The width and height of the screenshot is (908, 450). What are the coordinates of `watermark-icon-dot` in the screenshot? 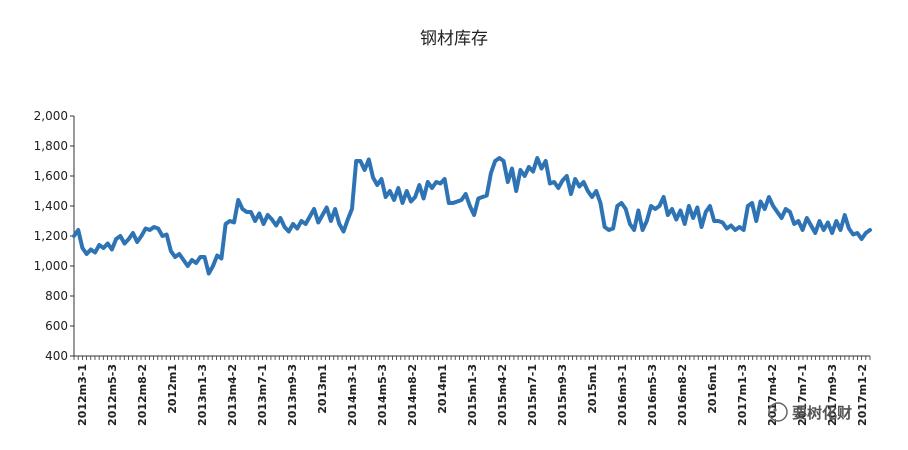 It's located at (775, 410).